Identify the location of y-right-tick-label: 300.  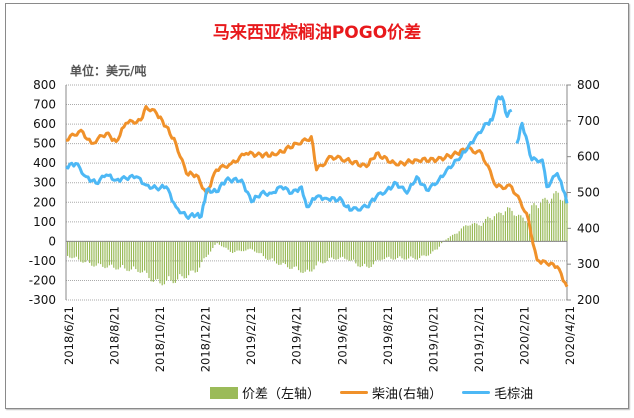
(588, 264).